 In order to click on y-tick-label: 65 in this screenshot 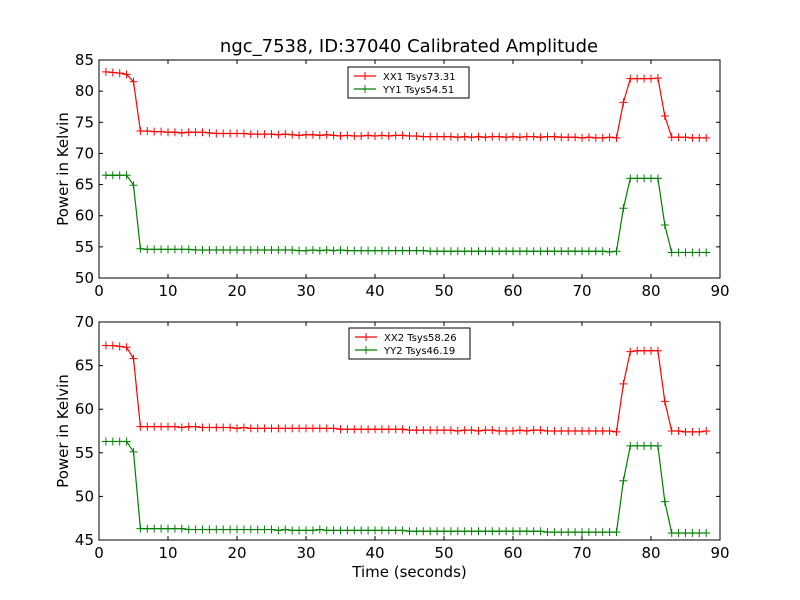, I will do `click(84, 366)`.